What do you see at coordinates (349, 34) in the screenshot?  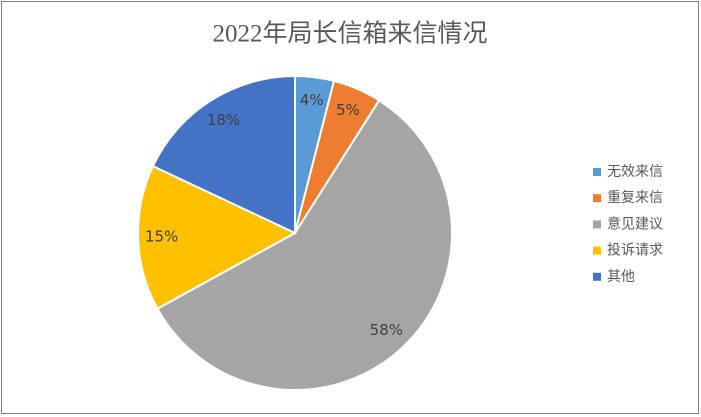 I see `chart-title: 2022年局长信箱来信情况` at bounding box center [349, 34].